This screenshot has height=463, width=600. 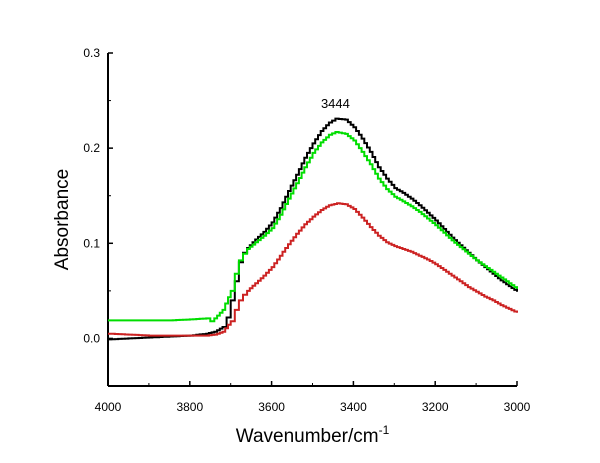 I want to click on x-axis-label-text: Wavenumber/cm, so click(x=307, y=436).